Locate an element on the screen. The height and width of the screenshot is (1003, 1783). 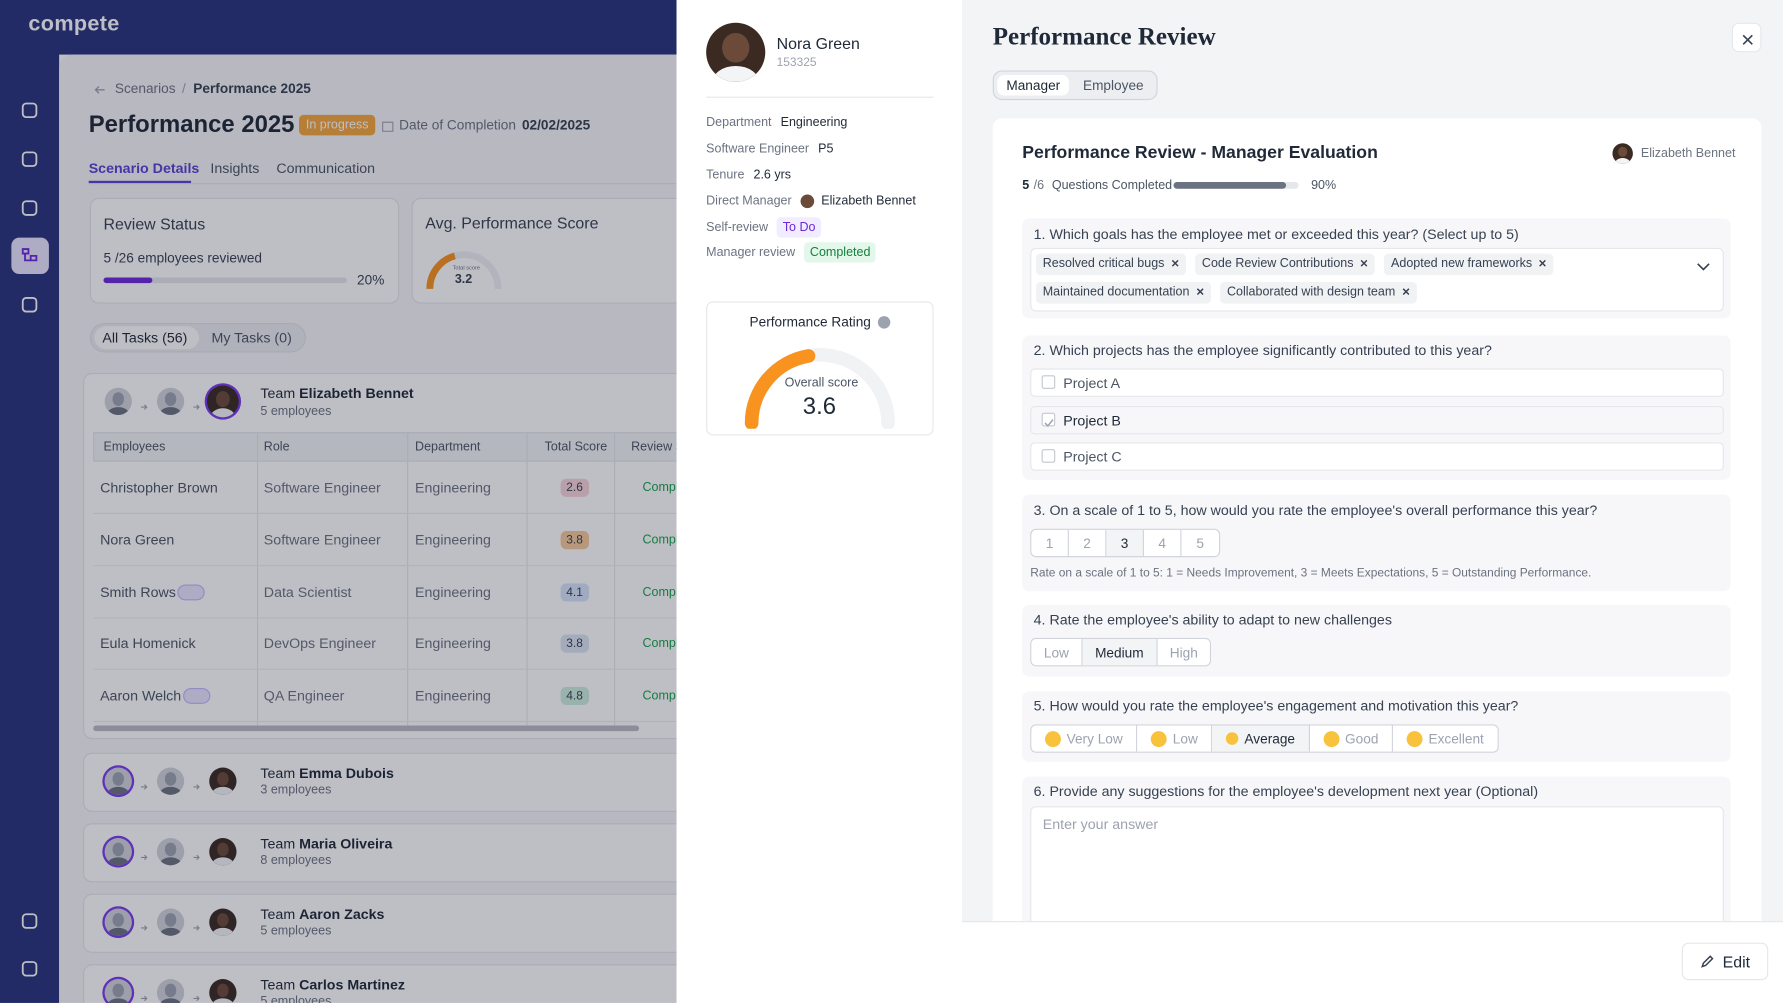
segment: 3 is located at coordinates (1125, 543).